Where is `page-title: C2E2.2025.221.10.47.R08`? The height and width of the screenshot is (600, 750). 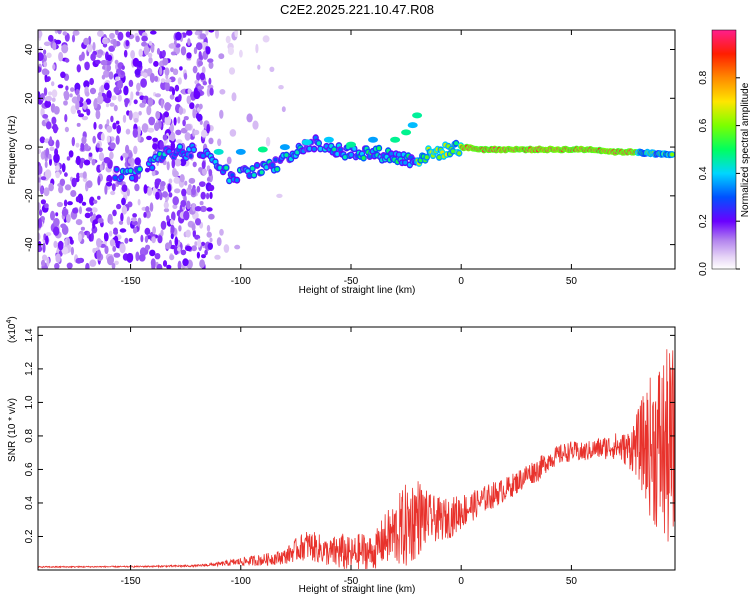 page-title: C2E2.2025.221.10.47.R08 is located at coordinates (357, 9).